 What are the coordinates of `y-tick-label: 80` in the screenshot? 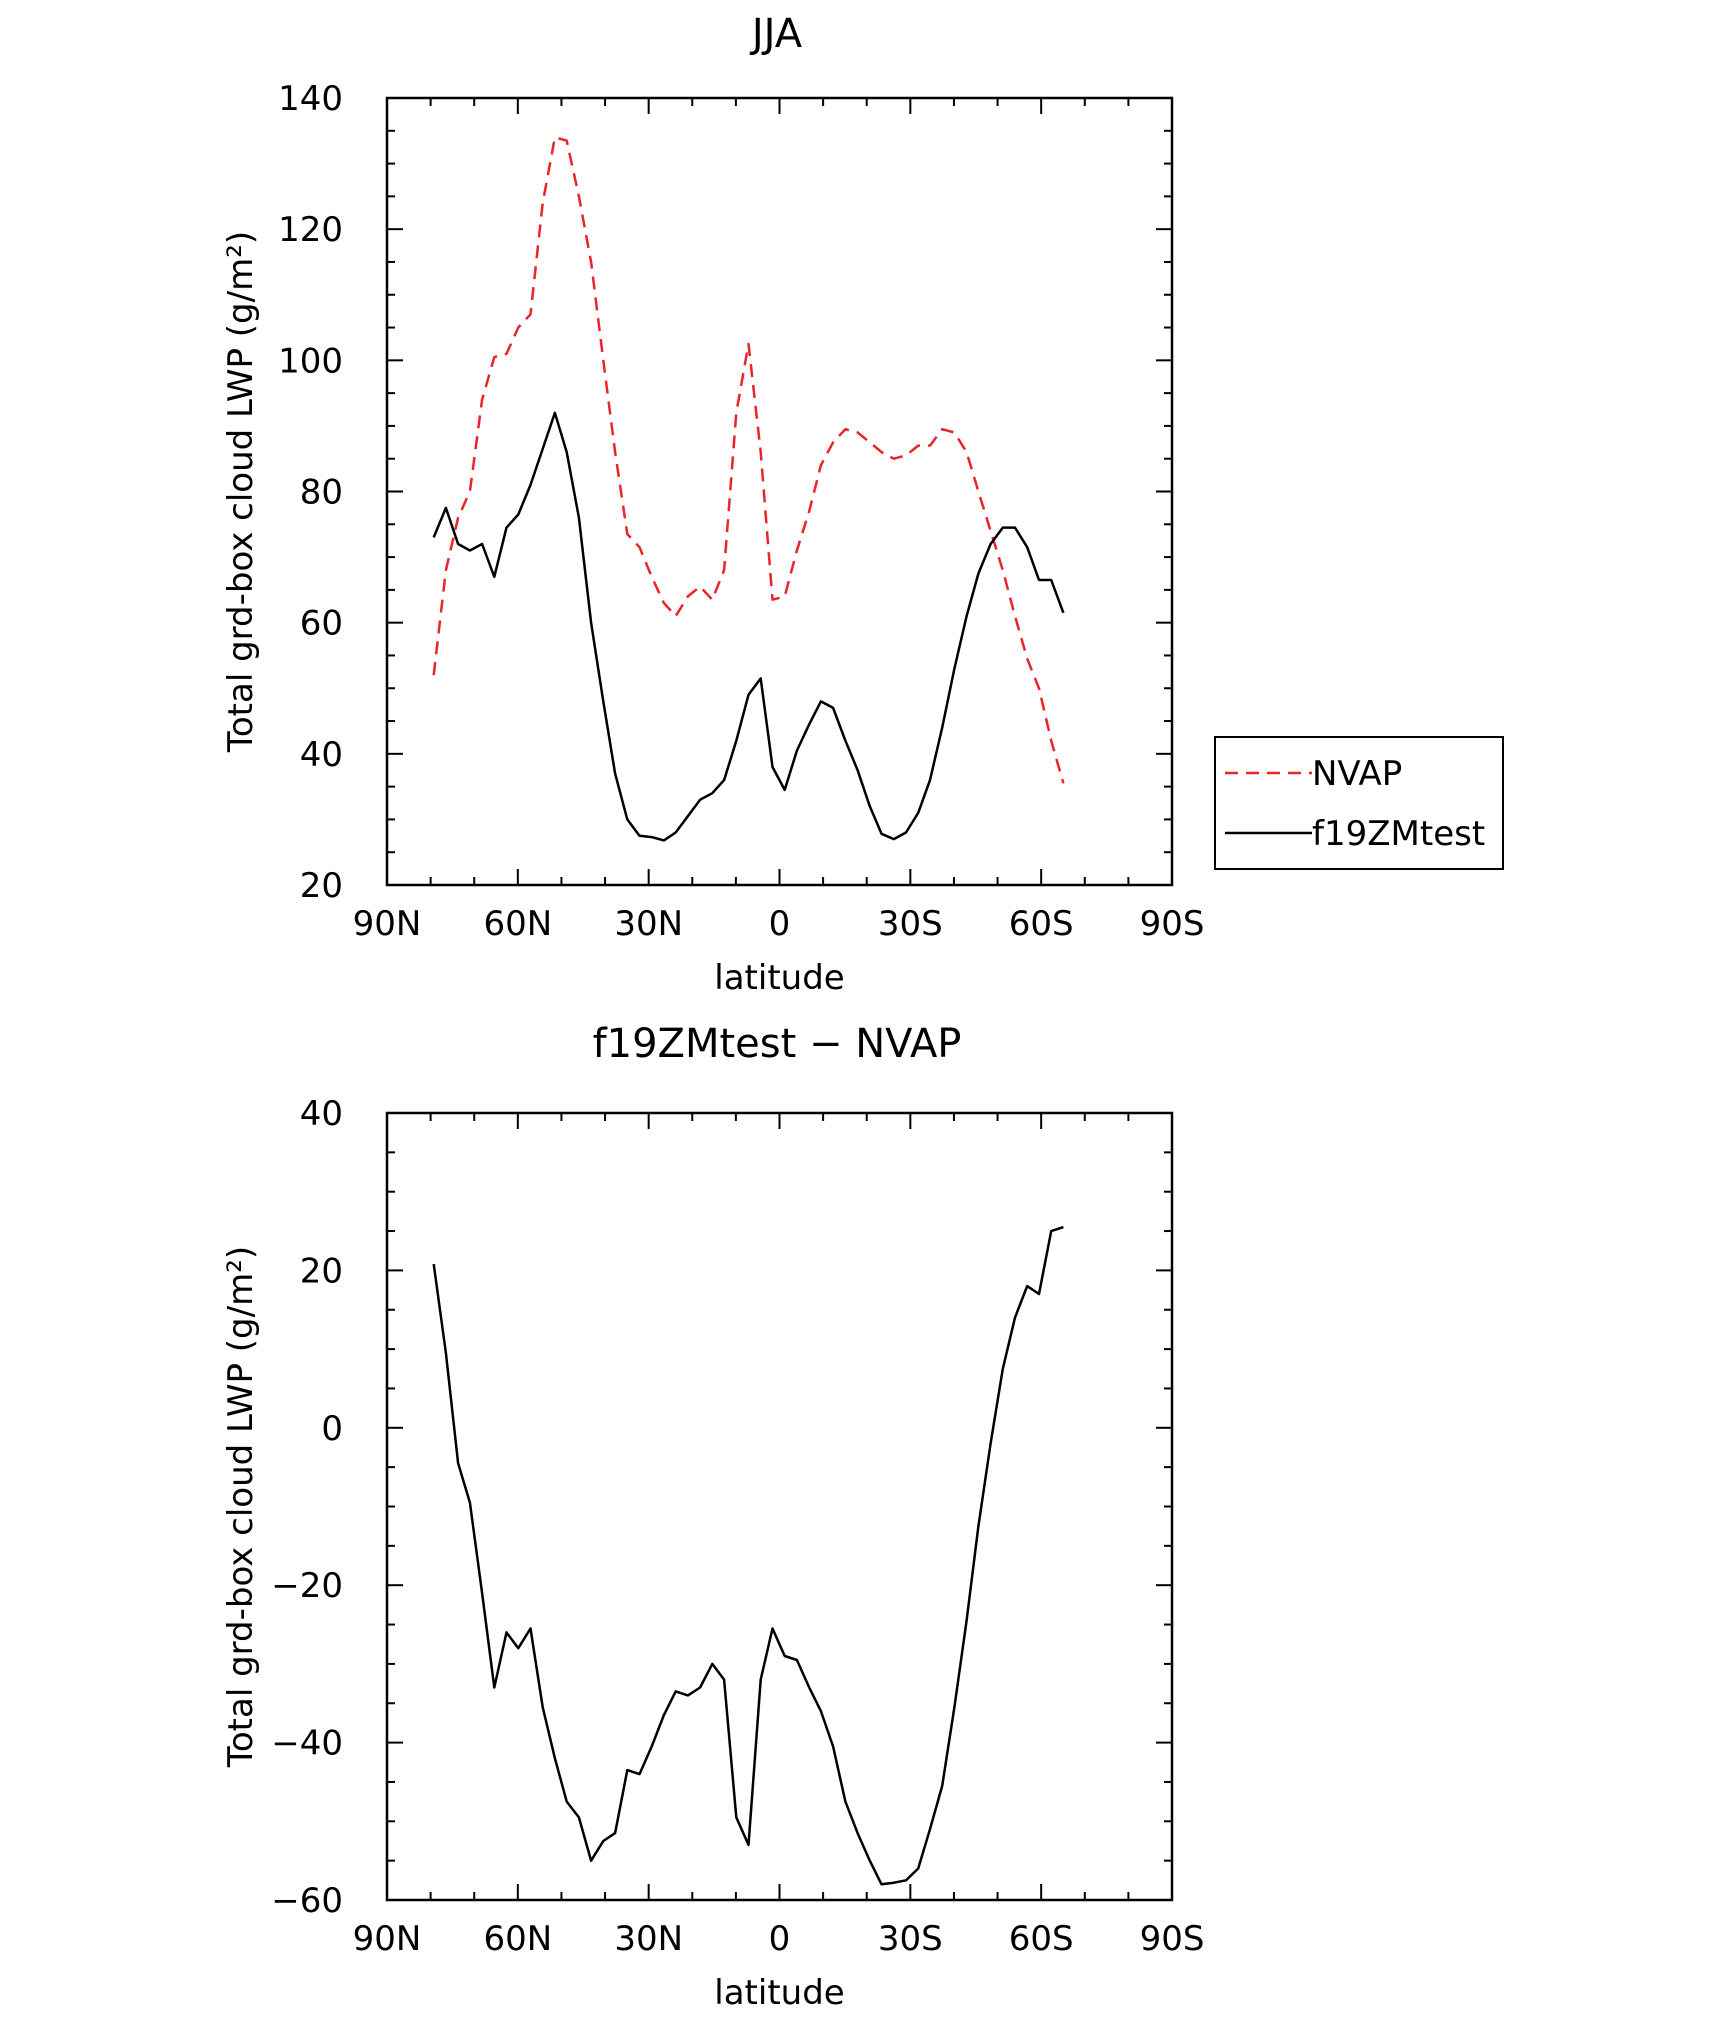 It's located at (321, 493).